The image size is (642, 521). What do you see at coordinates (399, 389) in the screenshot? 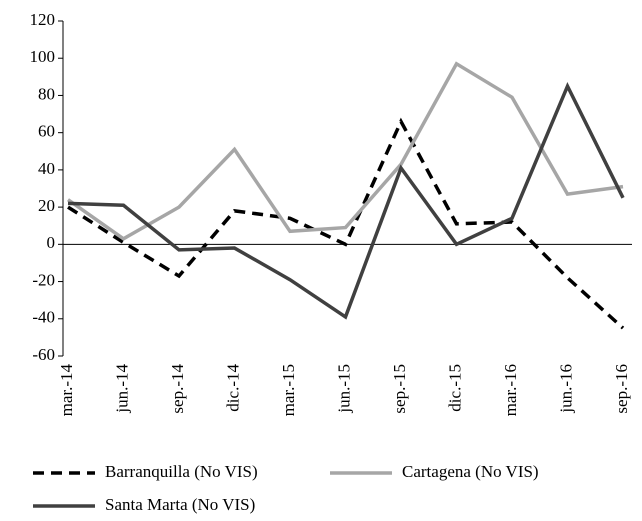
I see `x-tick-label: sep.-15` at bounding box center [399, 389].